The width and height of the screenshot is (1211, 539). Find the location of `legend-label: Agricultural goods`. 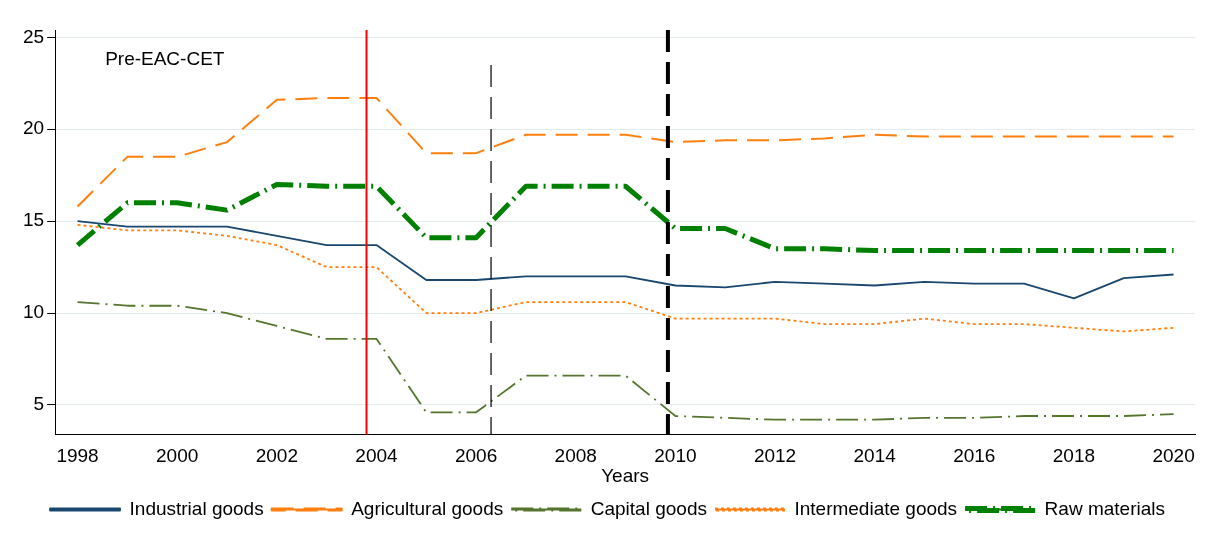

legend-label: Agricultural goods is located at coordinates (427, 508).